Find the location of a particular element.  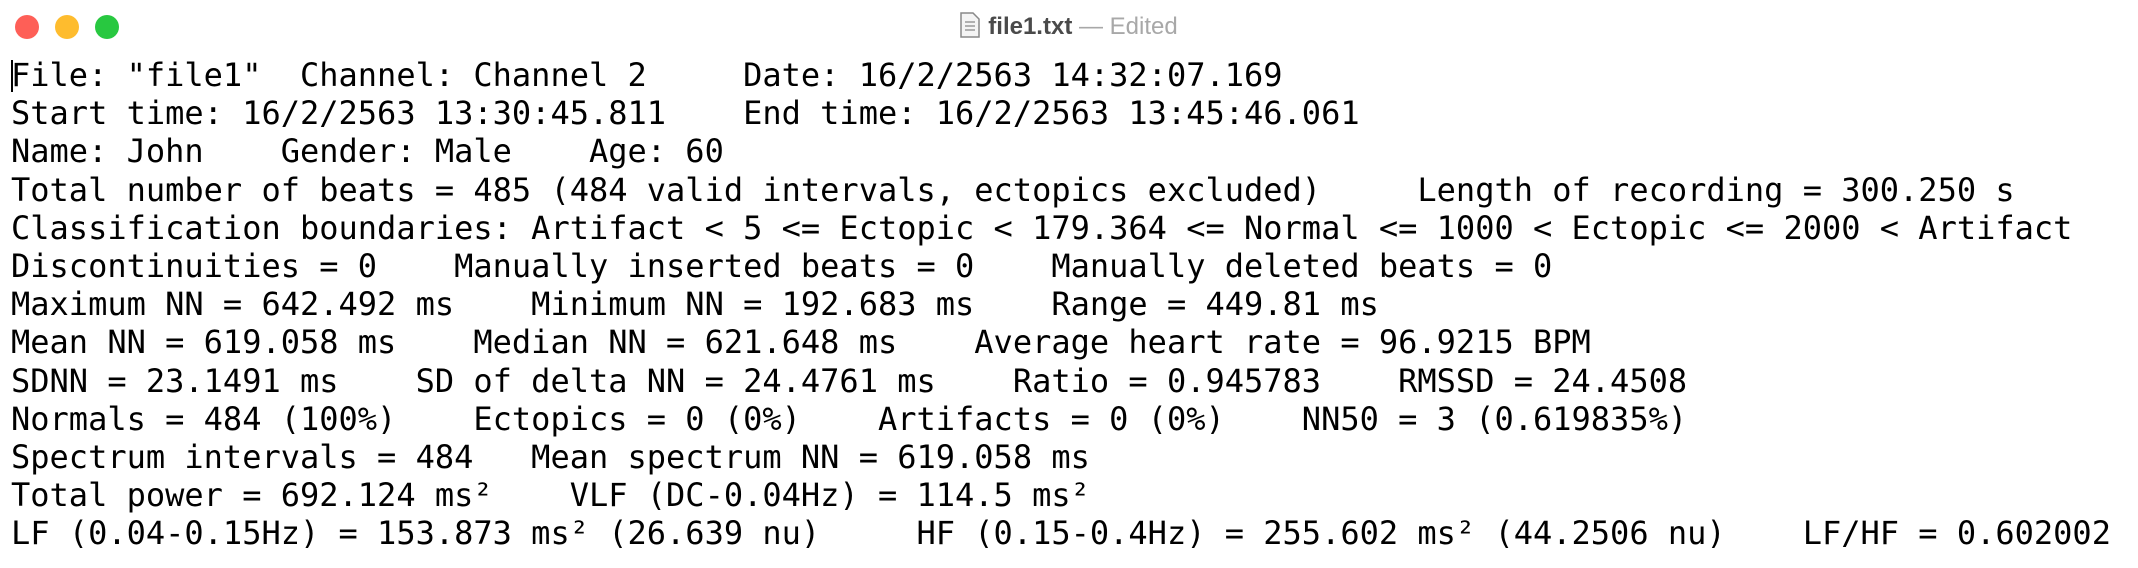

caret is located at coordinates (12, 76).